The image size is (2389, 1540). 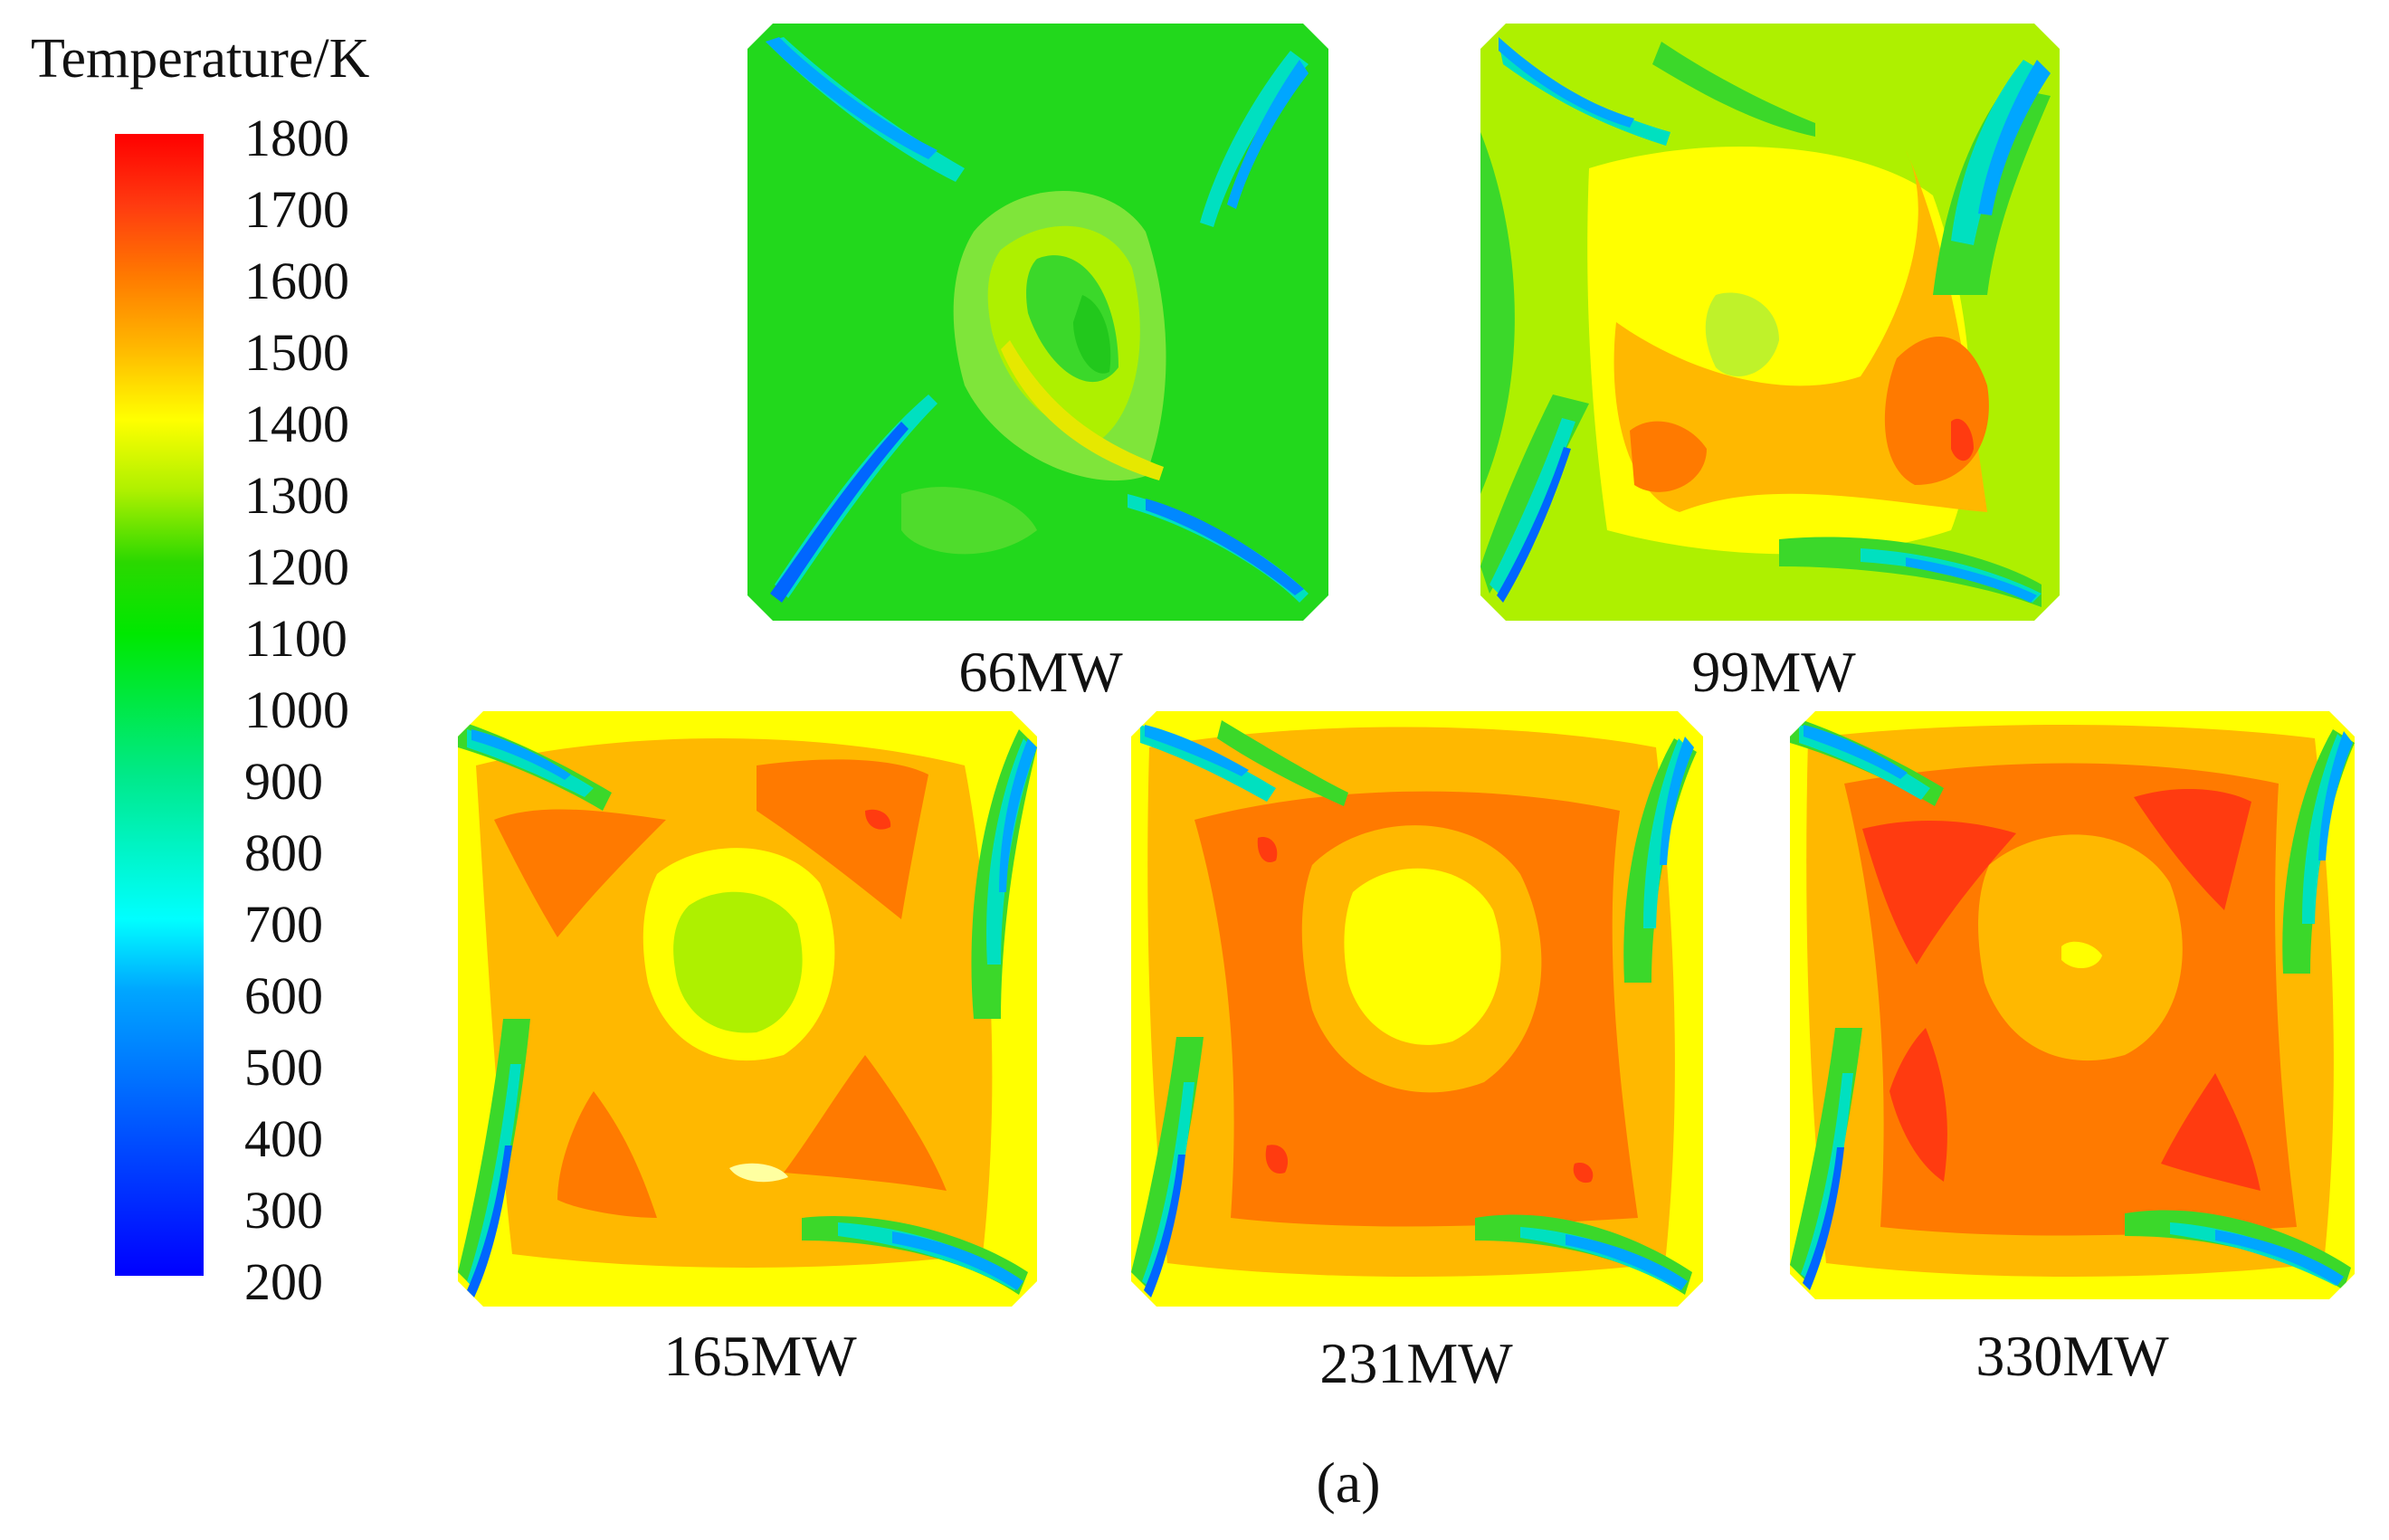 What do you see at coordinates (1773, 672) in the screenshot?
I see `panel-label-99mw: 99MW` at bounding box center [1773, 672].